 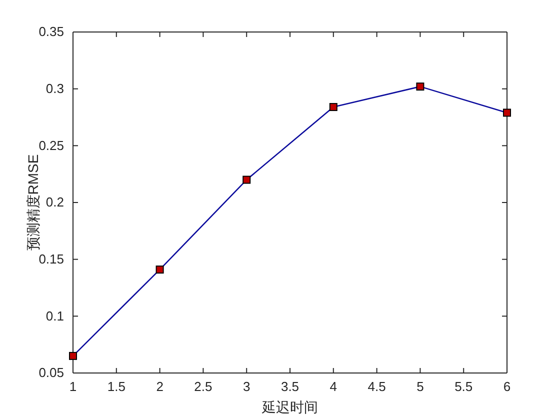 I want to click on y-tick-label: 0.35, so click(x=51, y=32).